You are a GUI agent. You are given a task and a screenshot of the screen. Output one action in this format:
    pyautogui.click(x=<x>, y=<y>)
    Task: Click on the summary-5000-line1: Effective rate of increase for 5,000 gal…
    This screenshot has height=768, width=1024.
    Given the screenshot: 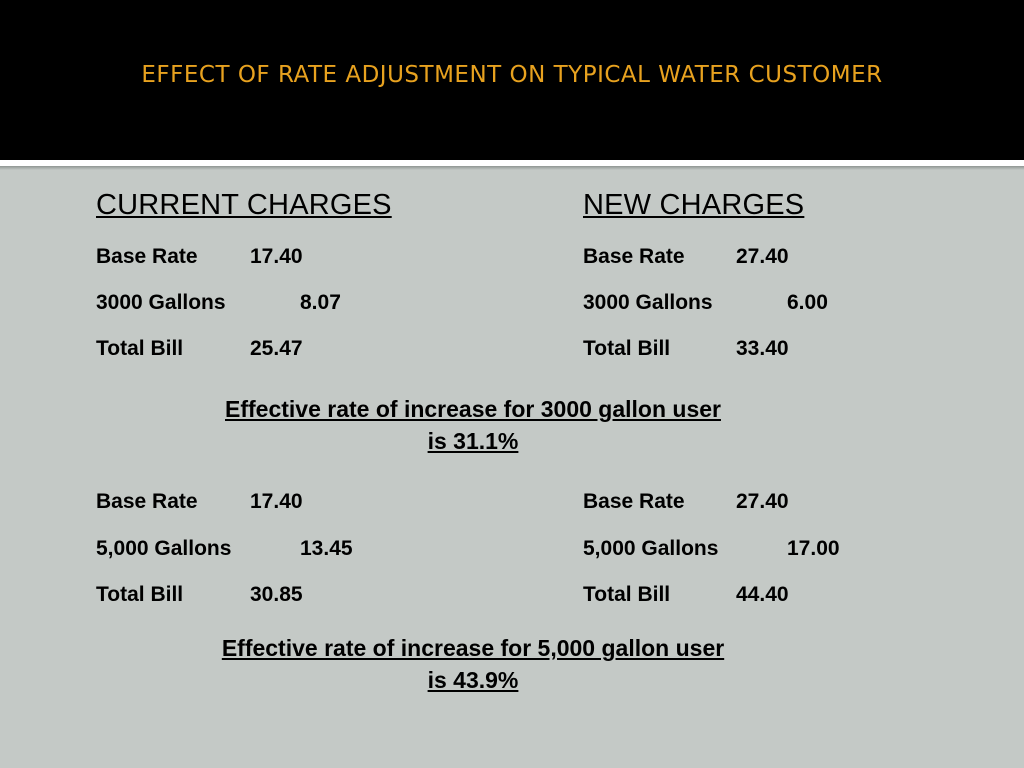 What is the action you would take?
    pyautogui.click(x=473, y=648)
    